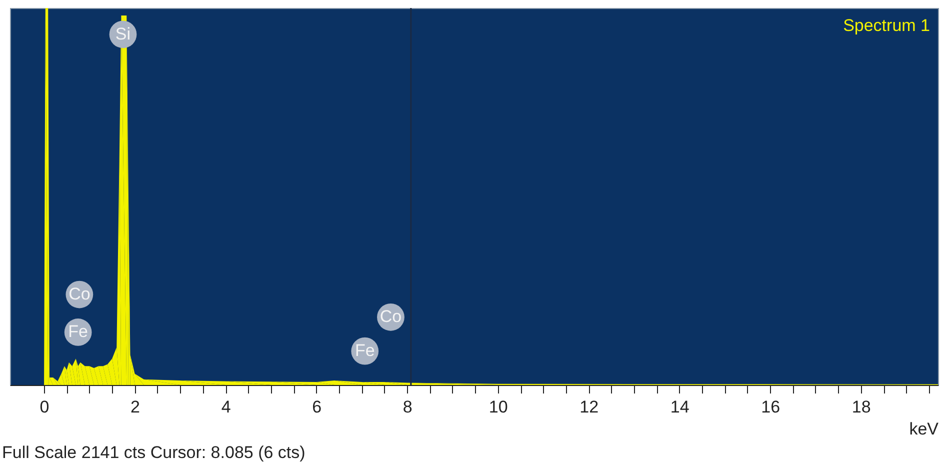 The image size is (942, 470). I want to click on x-tick-label: 18, so click(861, 407).